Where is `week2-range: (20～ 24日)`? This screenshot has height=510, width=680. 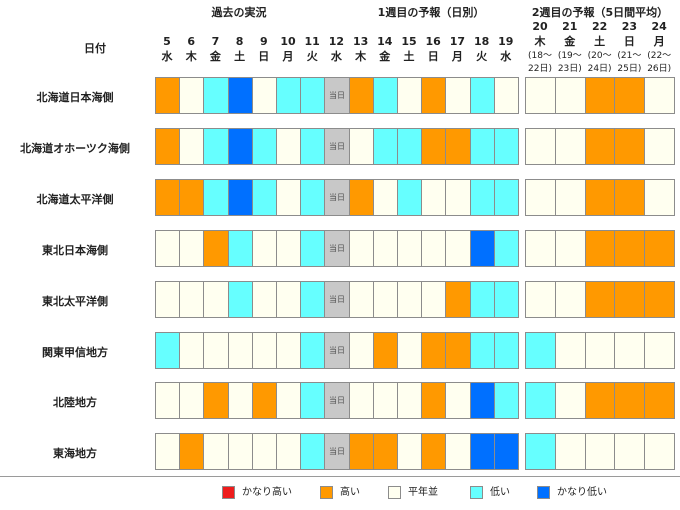
week2-range: (20～ 24日) is located at coordinates (600, 63).